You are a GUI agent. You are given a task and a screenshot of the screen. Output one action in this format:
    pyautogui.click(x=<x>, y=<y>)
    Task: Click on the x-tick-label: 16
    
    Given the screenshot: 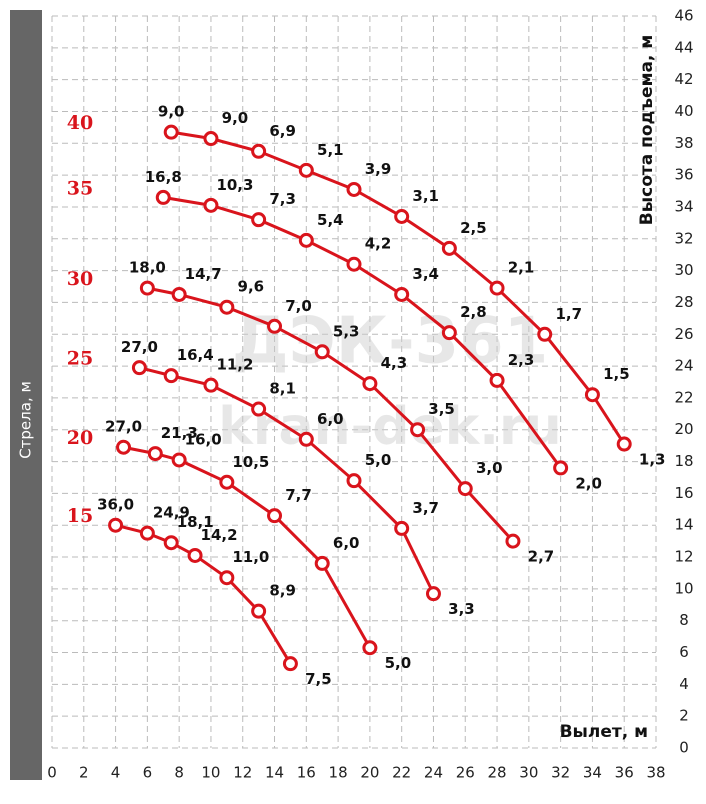 What is the action you would take?
    pyautogui.click(x=306, y=773)
    